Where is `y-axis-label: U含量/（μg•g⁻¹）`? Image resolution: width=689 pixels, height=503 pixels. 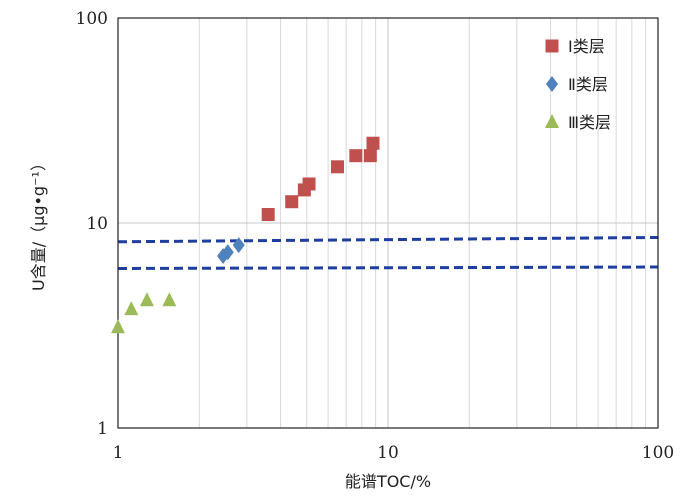 y-axis-label: U含量/（μg•g⁻¹） is located at coordinates (38, 223).